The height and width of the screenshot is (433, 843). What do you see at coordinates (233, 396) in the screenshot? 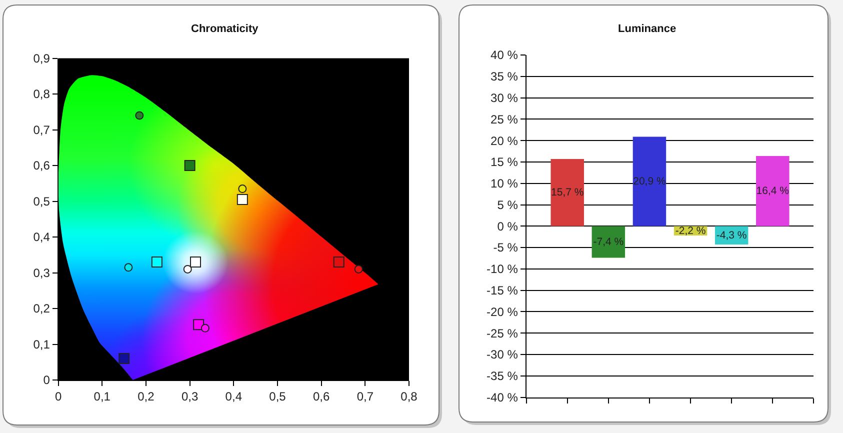
I see `x-tick-label: 0,4` at bounding box center [233, 396].